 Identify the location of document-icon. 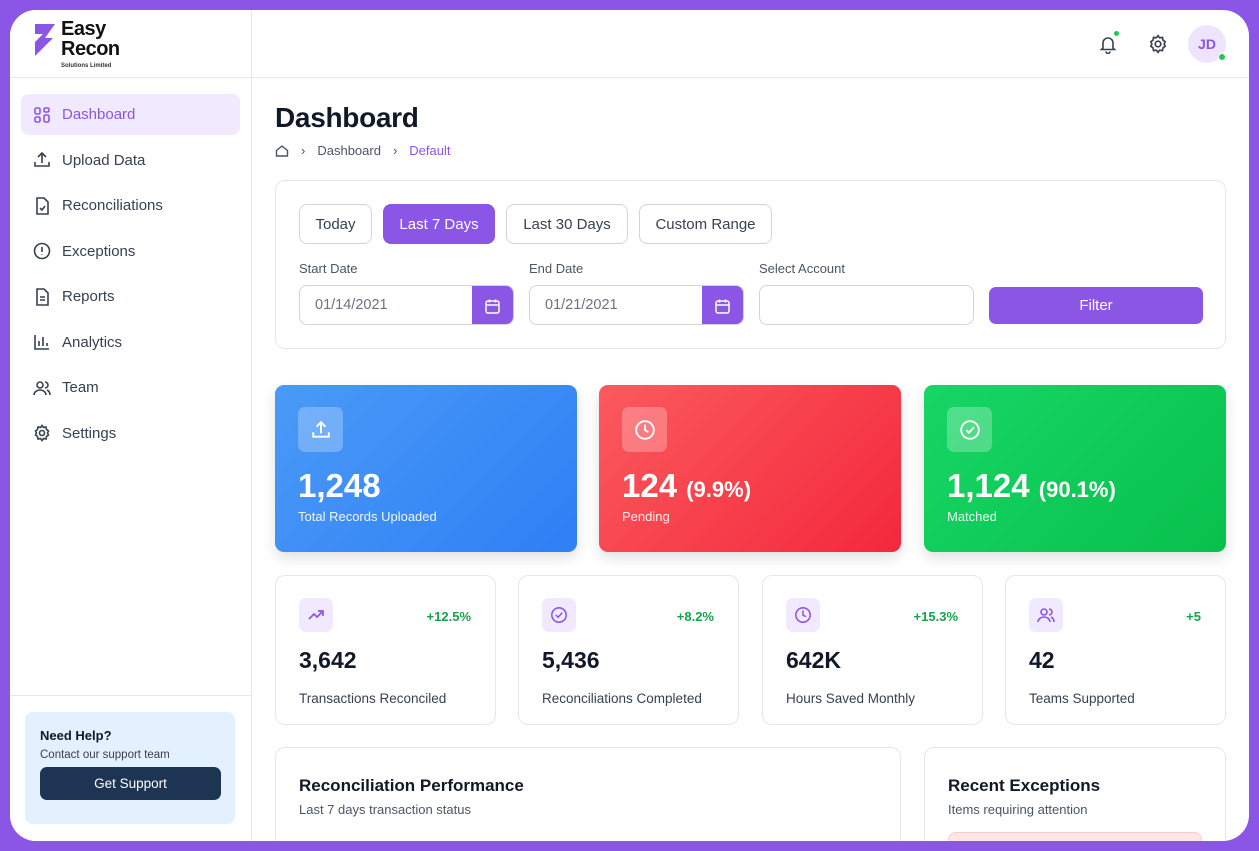
(42, 296).